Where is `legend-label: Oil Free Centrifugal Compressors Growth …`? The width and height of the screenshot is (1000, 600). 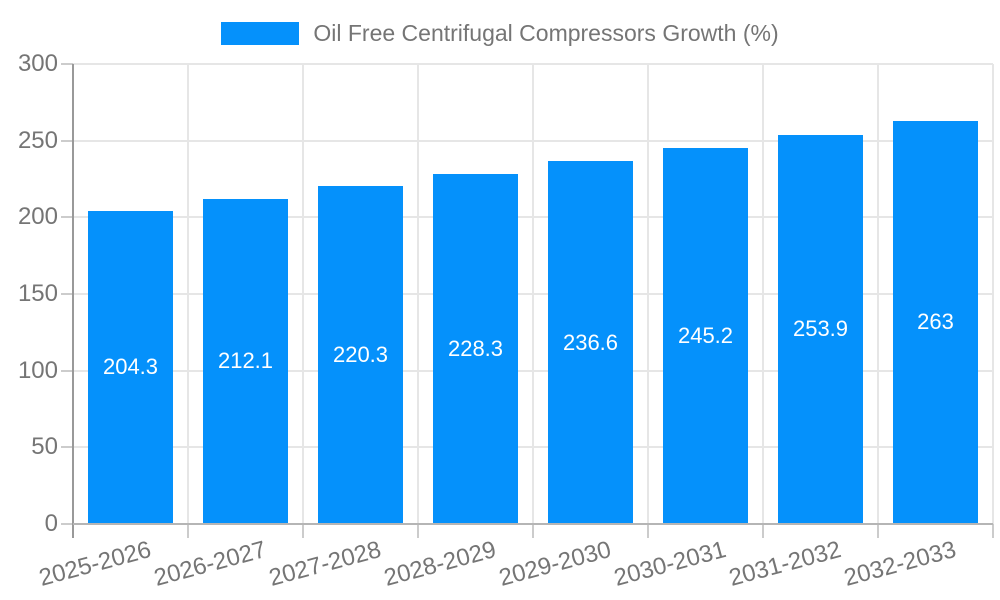
legend-label: Oil Free Centrifugal Compressors Growth … is located at coordinates (546, 33).